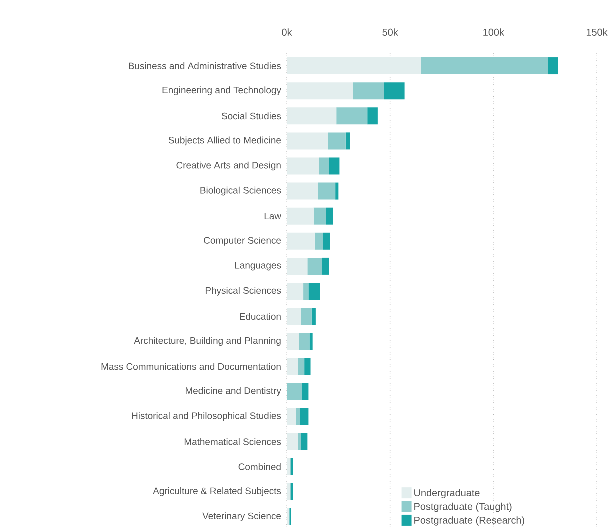 Image resolution: width=612 pixels, height=530 pixels. Describe the element at coordinates (241, 191) in the screenshot. I see `y-tick-label: Biological Sciences` at that location.